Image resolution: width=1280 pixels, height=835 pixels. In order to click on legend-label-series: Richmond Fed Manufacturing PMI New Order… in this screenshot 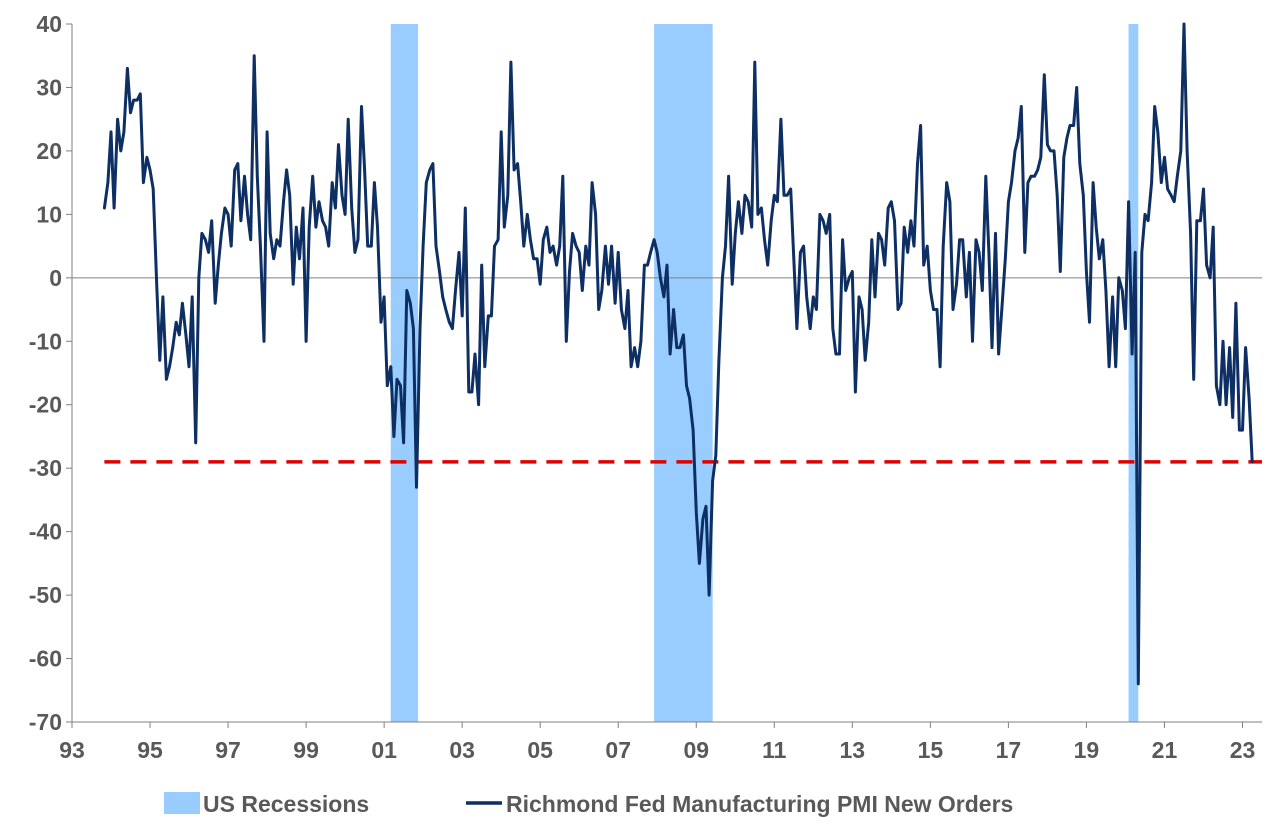, I will do `click(759, 804)`.